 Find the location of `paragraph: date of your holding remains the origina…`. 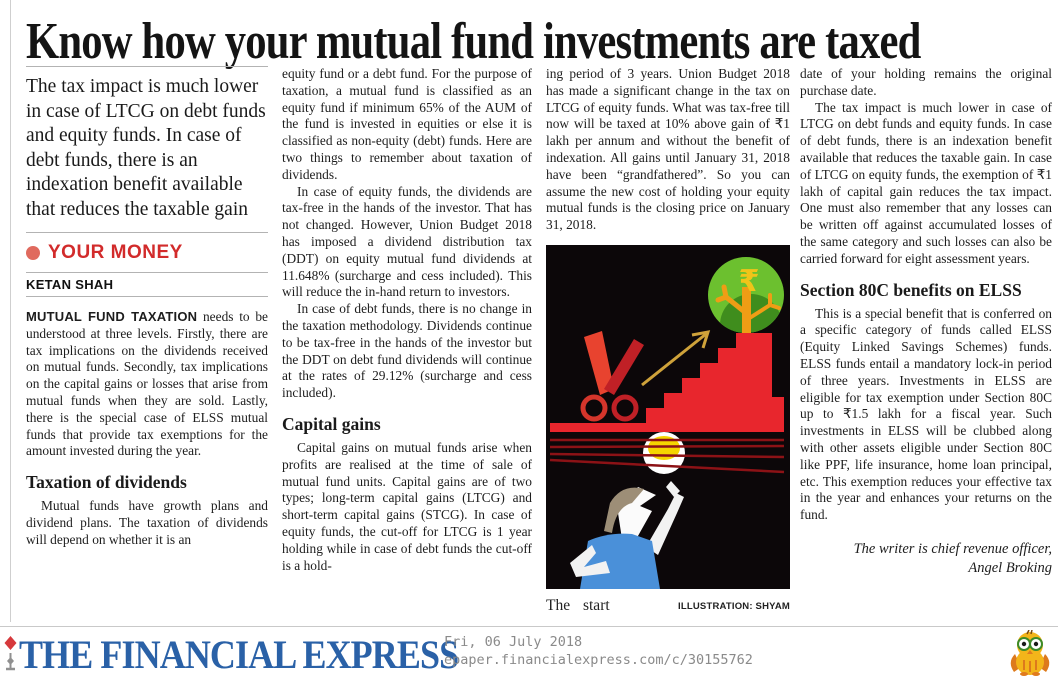

paragraph: date of your holding remains the origina… is located at coordinates (926, 82).